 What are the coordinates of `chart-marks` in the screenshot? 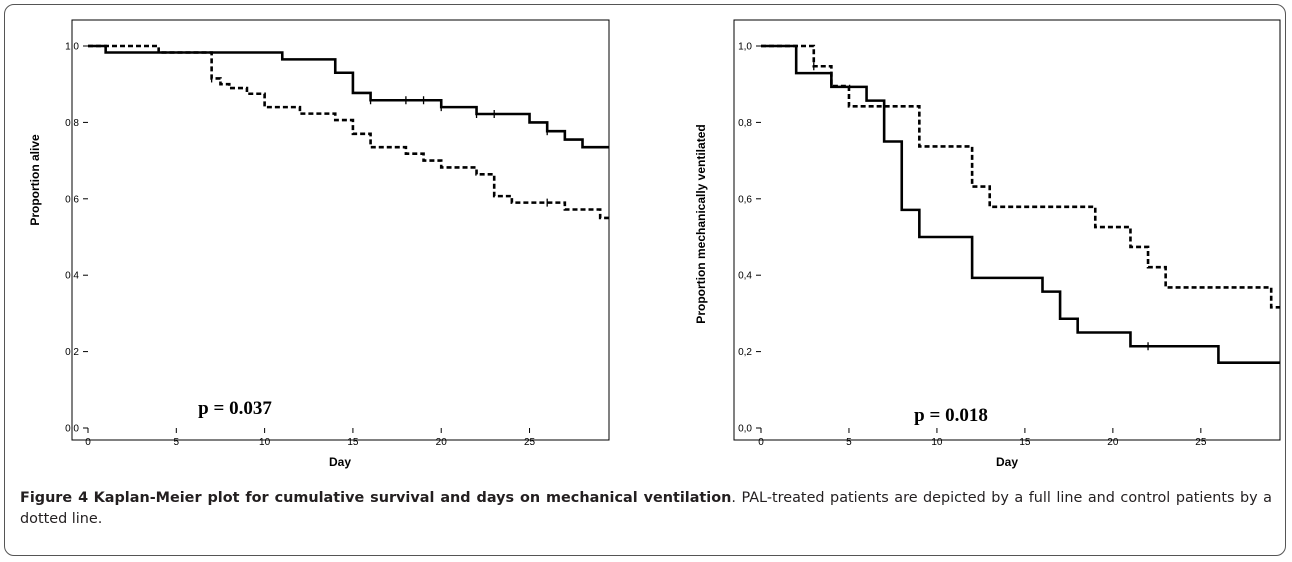 It's located at (348, 132).